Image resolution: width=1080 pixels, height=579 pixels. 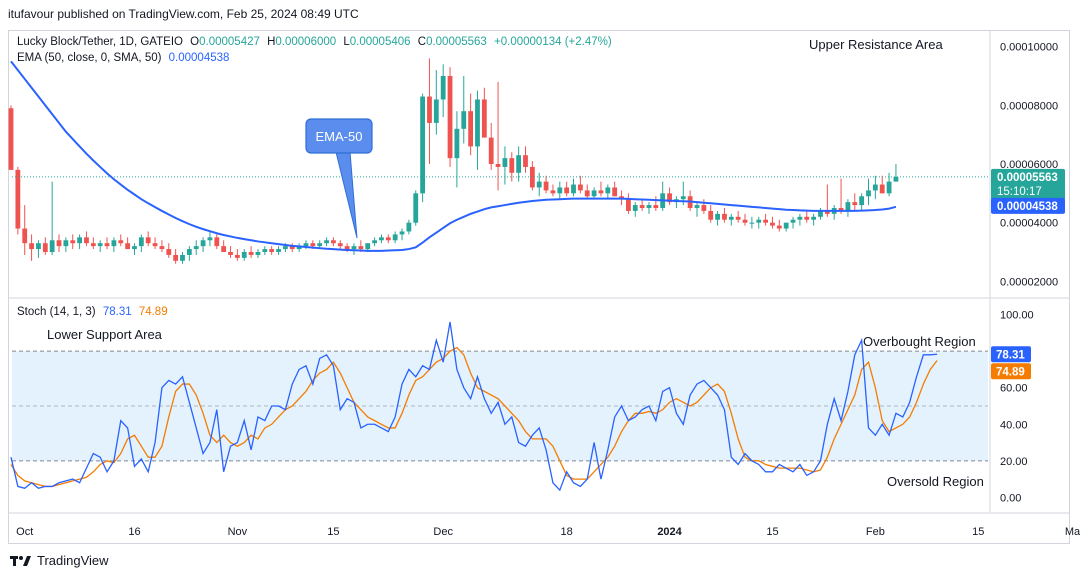 What do you see at coordinates (1017, 316) in the screenshot?
I see `stoch-tick-label: 100.00` at bounding box center [1017, 316].